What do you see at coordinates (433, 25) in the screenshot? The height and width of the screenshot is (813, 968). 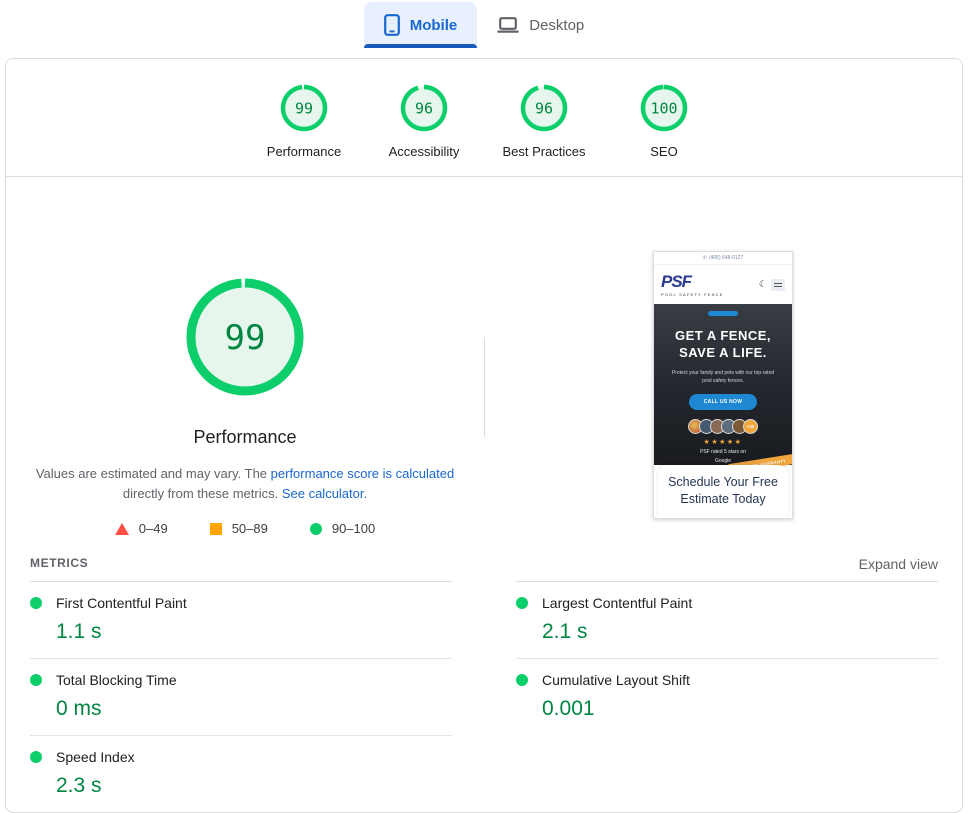 I see `tab-mobile-label: Mobile` at bounding box center [433, 25].